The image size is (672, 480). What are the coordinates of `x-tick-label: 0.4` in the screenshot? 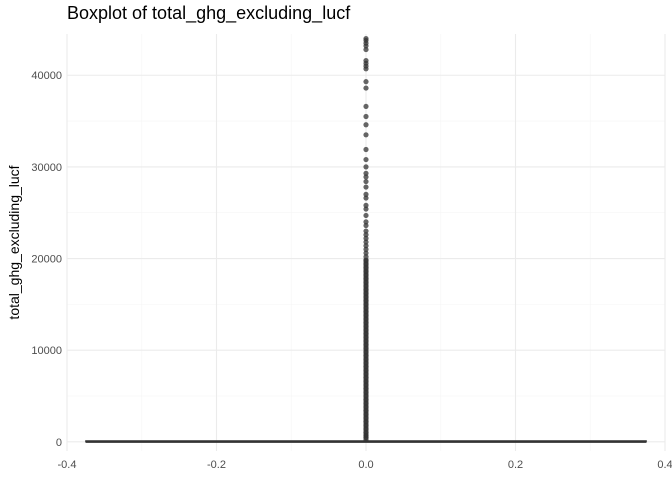 It's located at (664, 465).